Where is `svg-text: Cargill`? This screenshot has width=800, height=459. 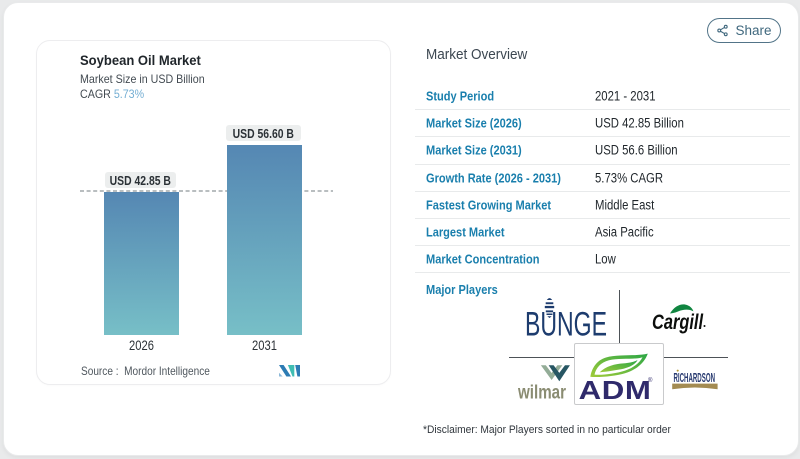 svg-text: Cargill is located at coordinates (678, 322).